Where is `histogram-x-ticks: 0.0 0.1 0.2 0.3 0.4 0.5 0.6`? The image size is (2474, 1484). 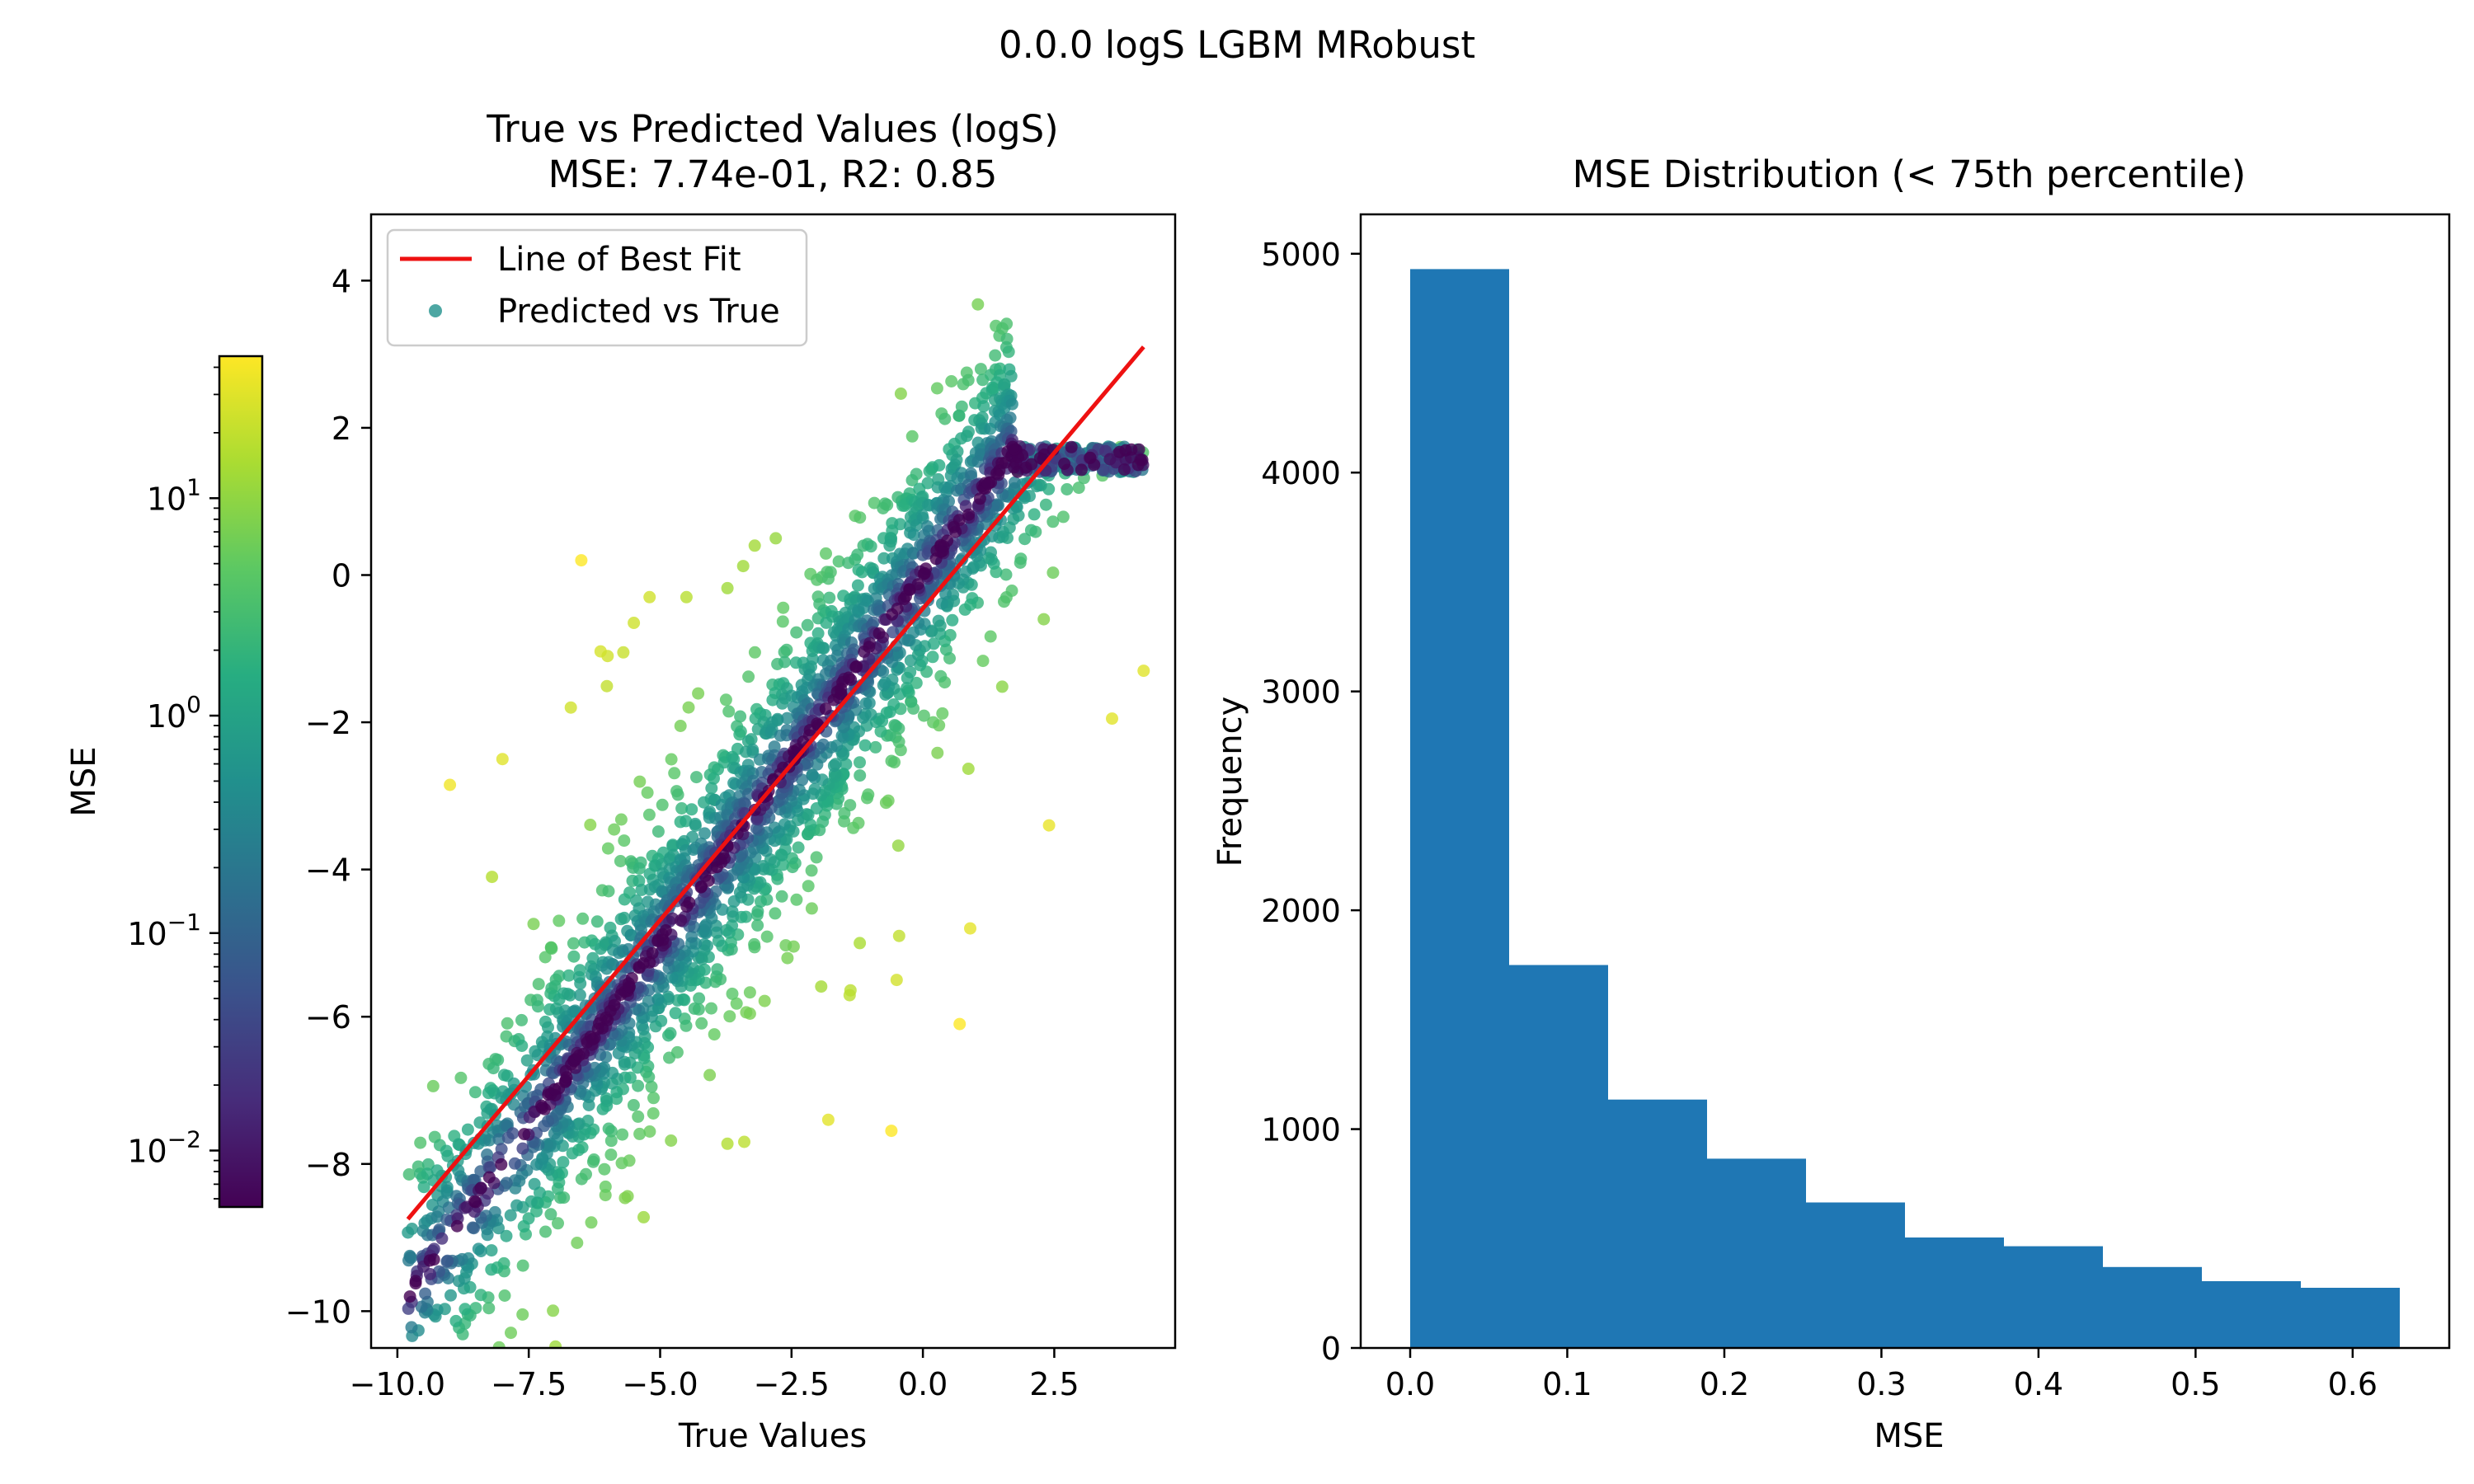
histogram-x-ticks: 0.0 0.1 0.2 0.3 0.4 0.5 0.6 is located at coordinates (1881, 1375).